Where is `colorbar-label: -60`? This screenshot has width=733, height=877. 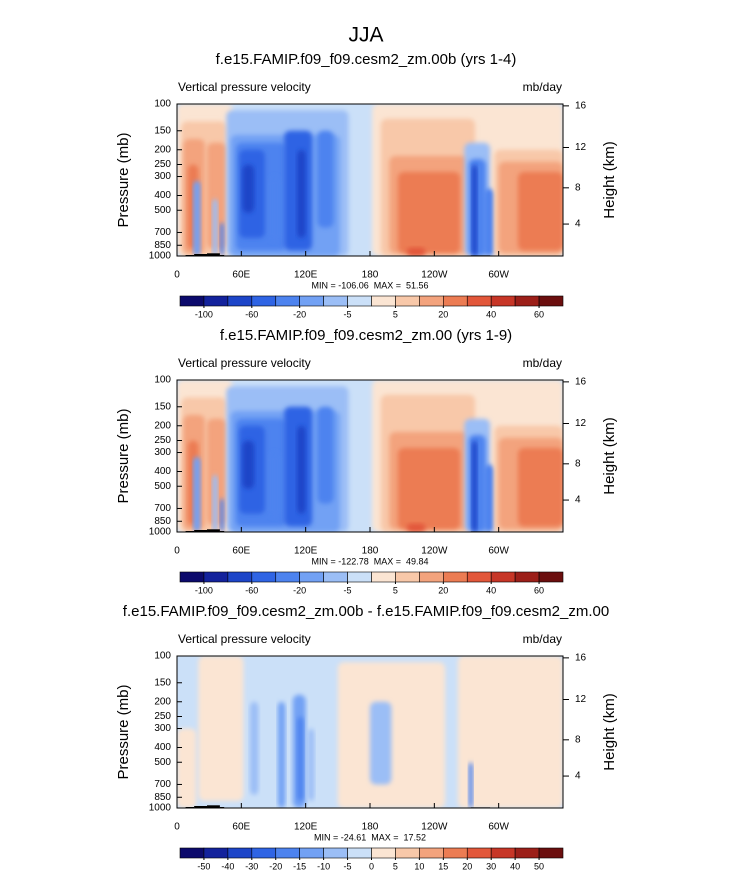
colorbar-label: -60 is located at coordinates (251, 314).